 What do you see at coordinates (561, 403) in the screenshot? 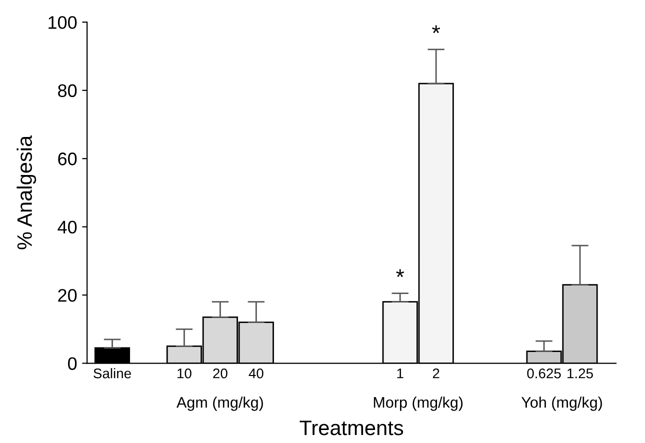
I see `text: Yoh (mg/kg)` at bounding box center [561, 403].